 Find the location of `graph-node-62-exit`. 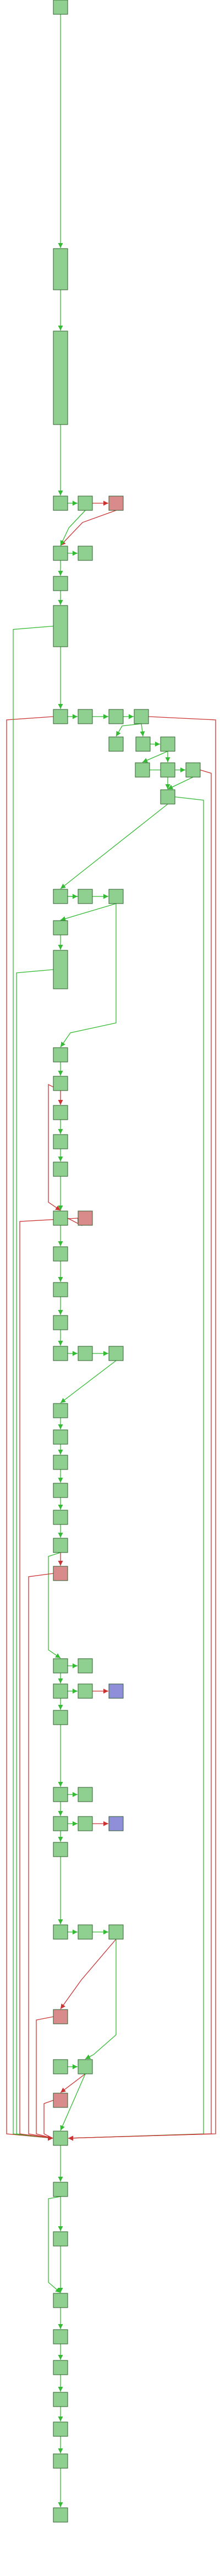

graph-node-62-exit is located at coordinates (61, 2016).